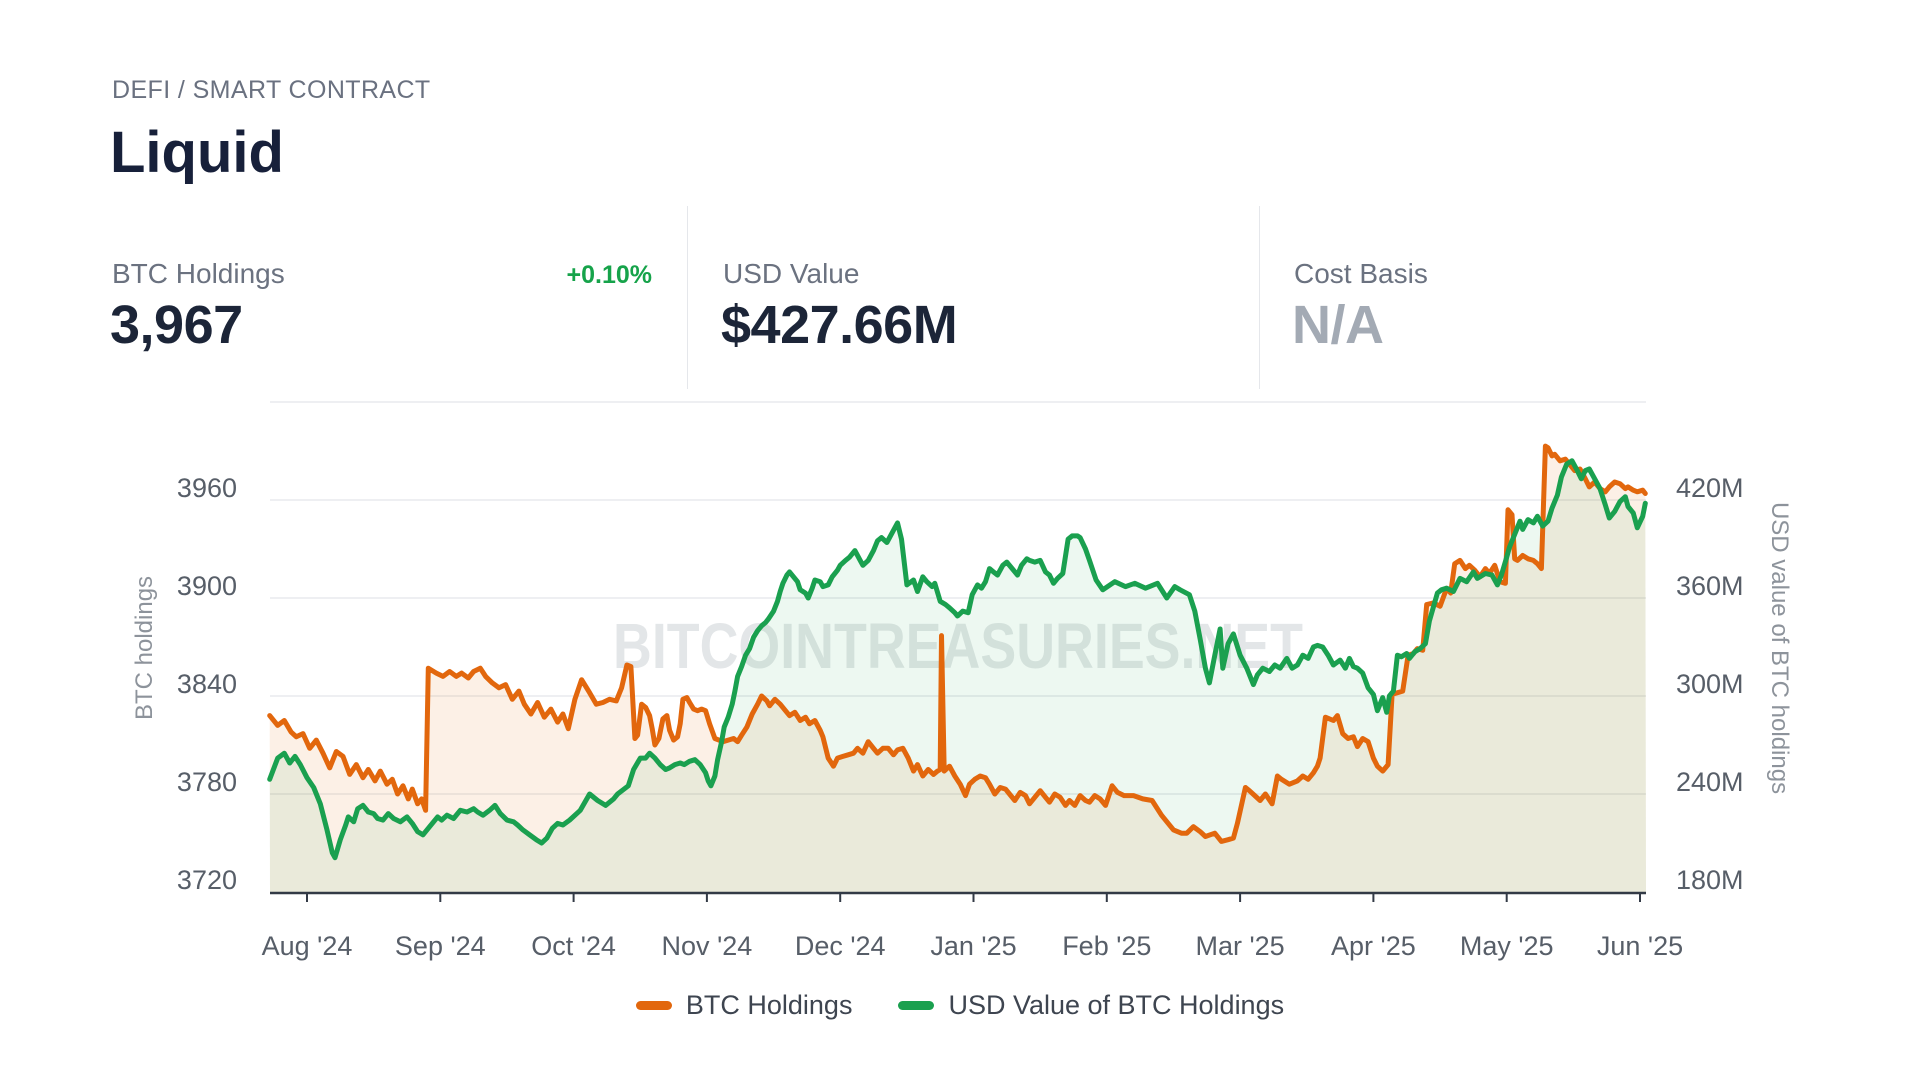 The image size is (1920, 1080). Describe the element at coordinates (1710, 880) in the screenshot. I see `svg-text: 180M` at that location.